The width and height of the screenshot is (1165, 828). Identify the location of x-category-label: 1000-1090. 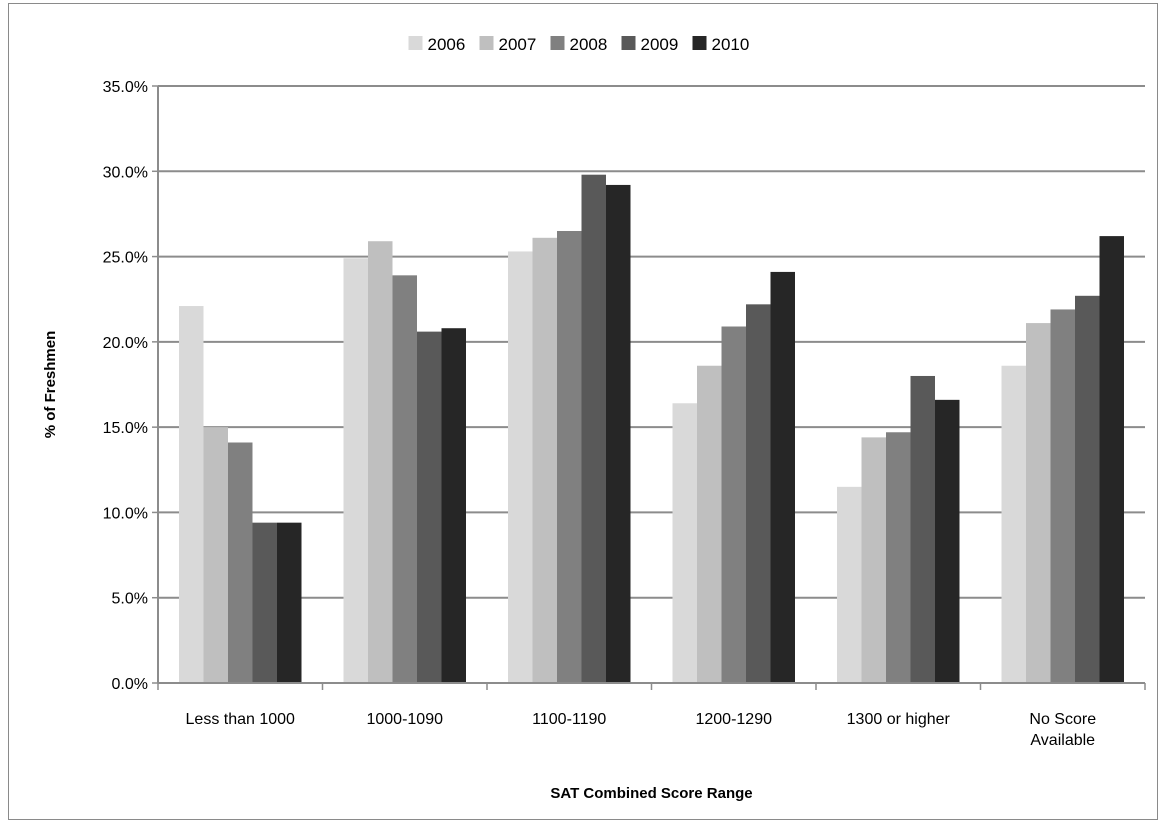
(404, 719).